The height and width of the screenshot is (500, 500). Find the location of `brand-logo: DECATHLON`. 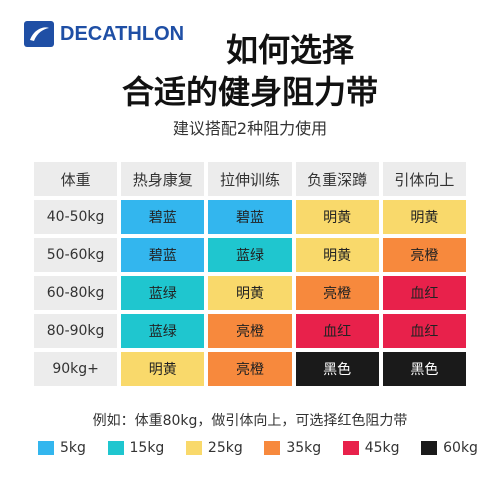

brand-logo: DECATHLON is located at coordinates (104, 34).